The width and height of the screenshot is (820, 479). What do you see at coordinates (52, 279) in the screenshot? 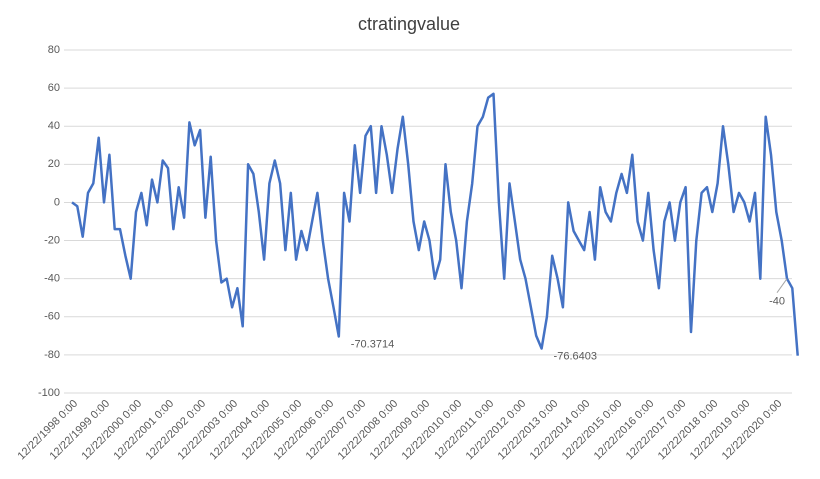
I see `y-tick-label: -40` at bounding box center [52, 279].